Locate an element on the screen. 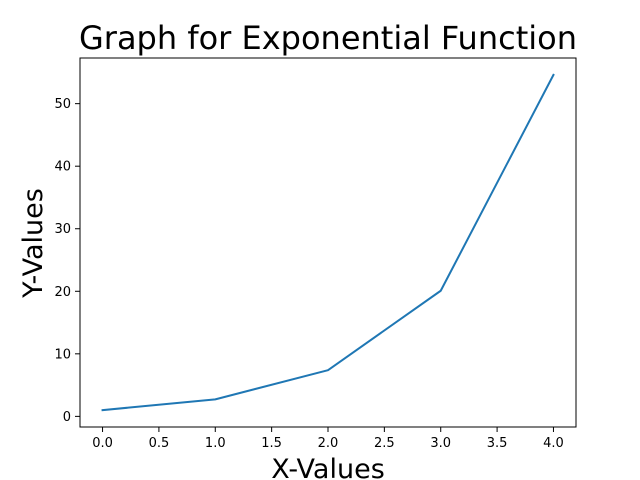 This screenshot has width=640, height=480. x-tick-label: 0.0 is located at coordinates (102, 443).